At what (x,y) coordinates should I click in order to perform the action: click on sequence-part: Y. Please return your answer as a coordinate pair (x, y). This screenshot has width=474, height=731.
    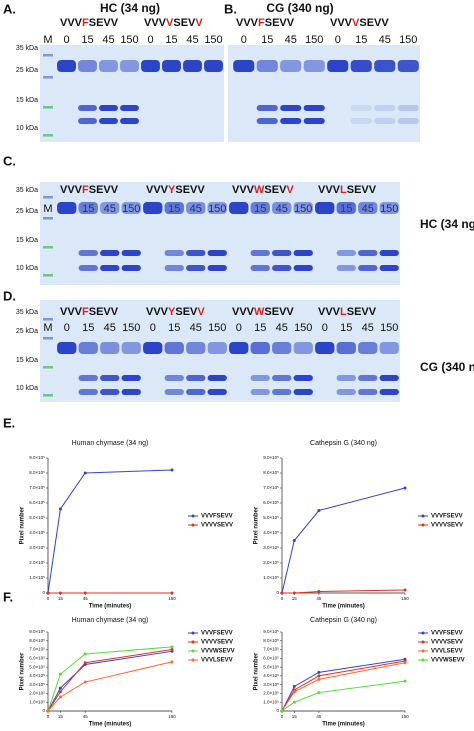
    Looking at the image, I should click on (172, 312).